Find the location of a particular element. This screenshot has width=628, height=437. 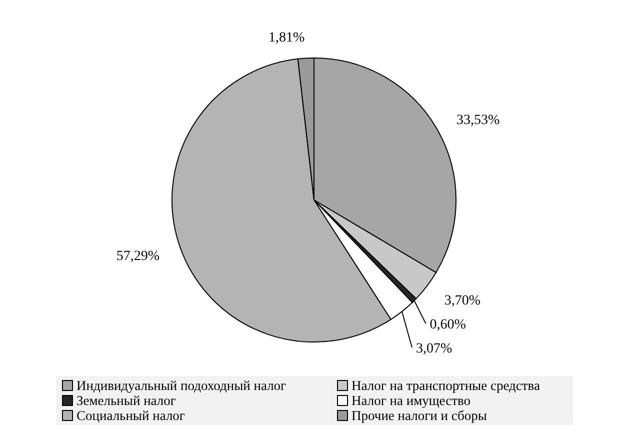

data-label: 1,81% is located at coordinates (287, 38).